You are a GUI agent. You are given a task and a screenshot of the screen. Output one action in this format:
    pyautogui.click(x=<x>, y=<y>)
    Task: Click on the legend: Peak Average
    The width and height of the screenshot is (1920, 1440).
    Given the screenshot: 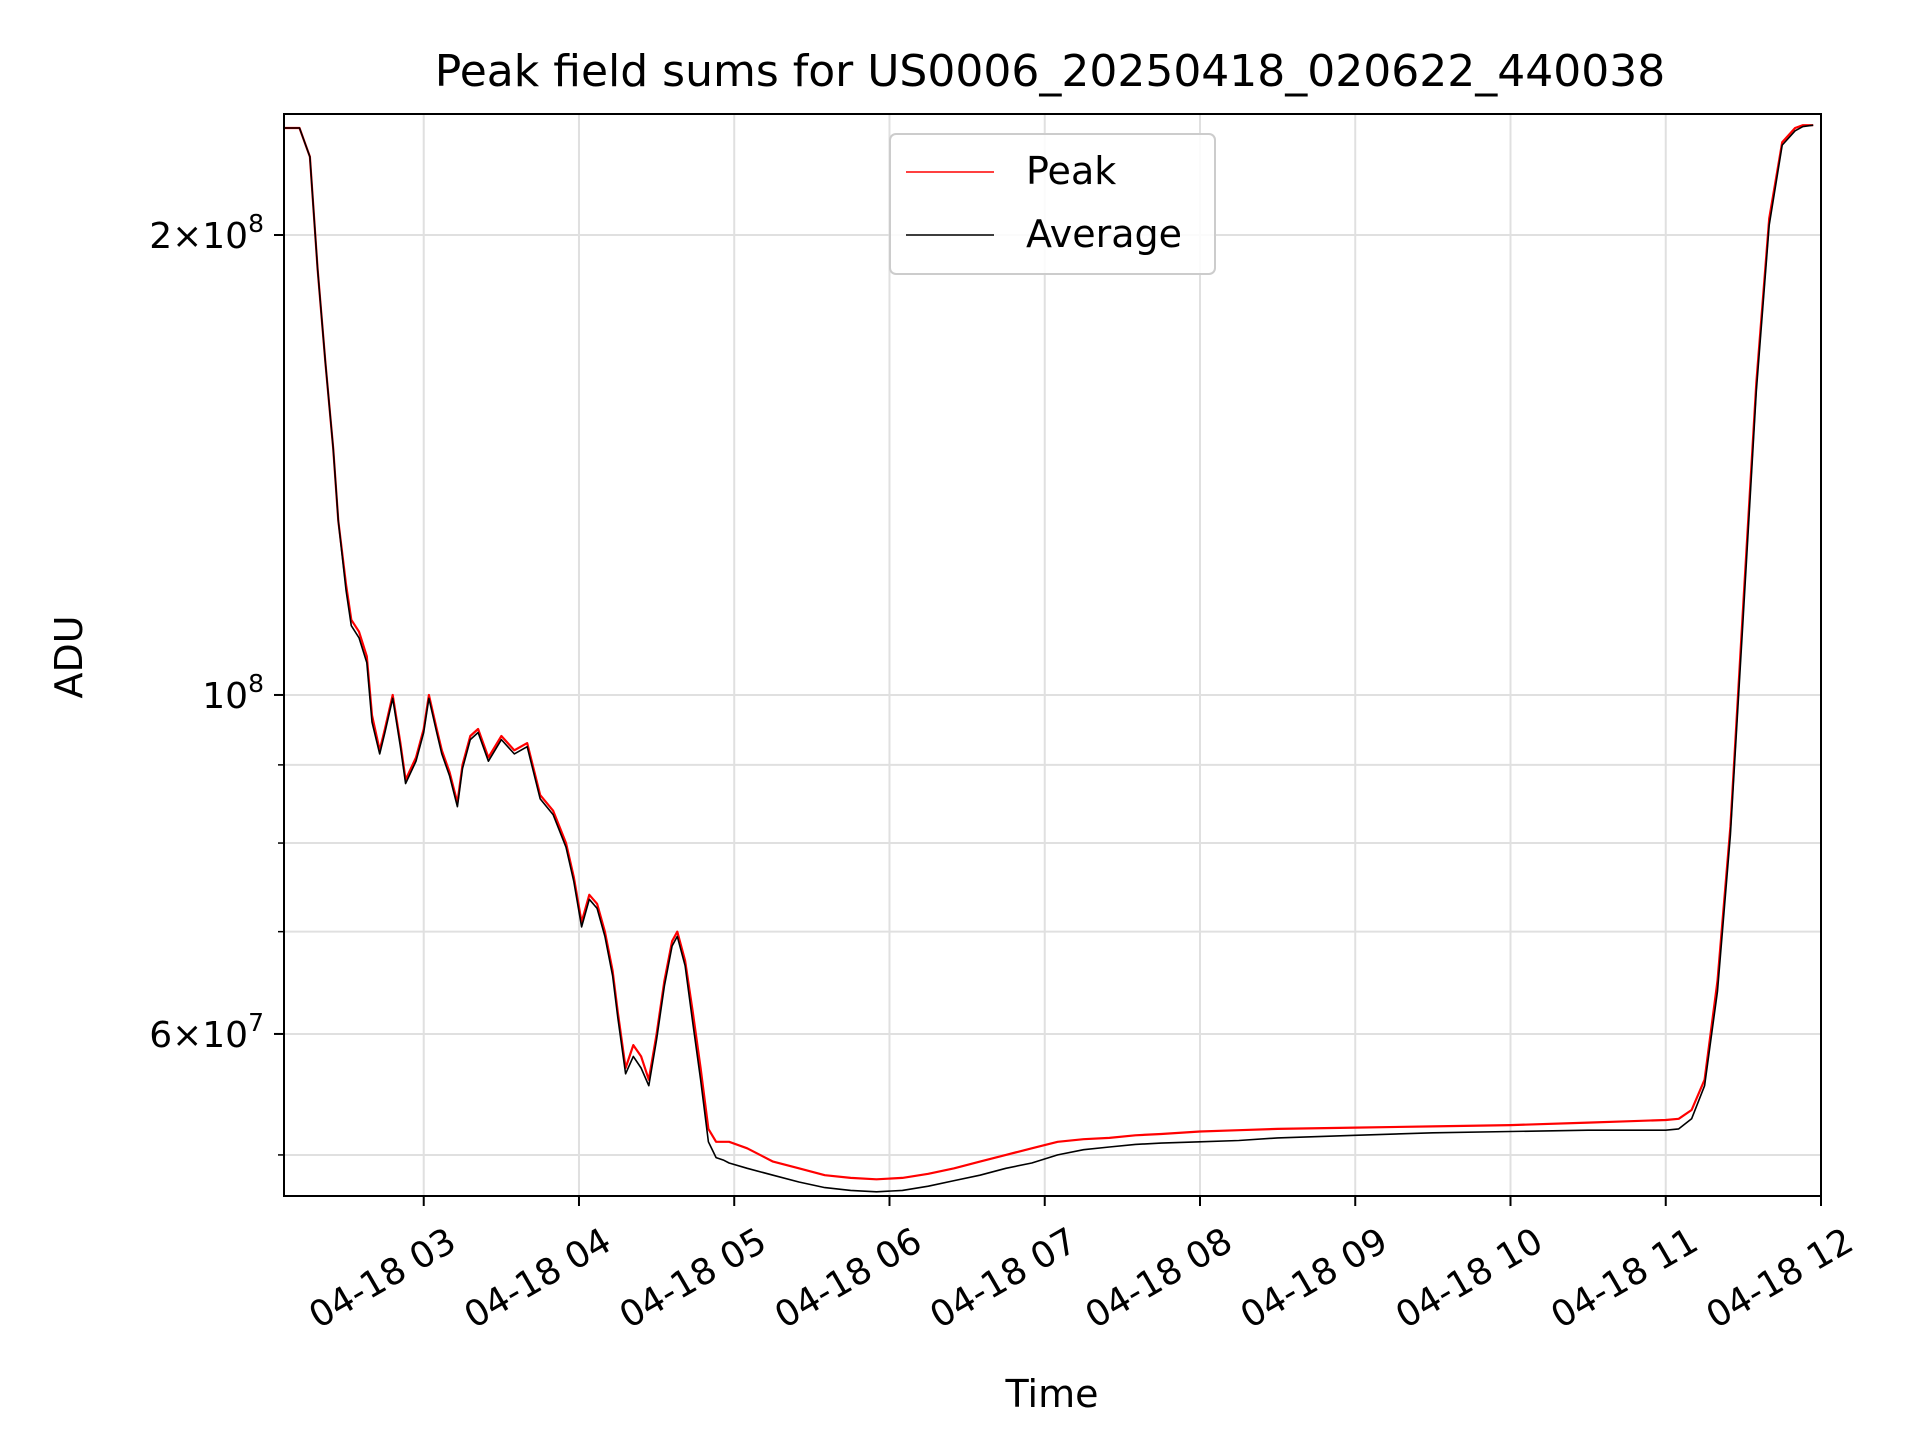 What is the action you would take?
    pyautogui.click(x=1052, y=204)
    